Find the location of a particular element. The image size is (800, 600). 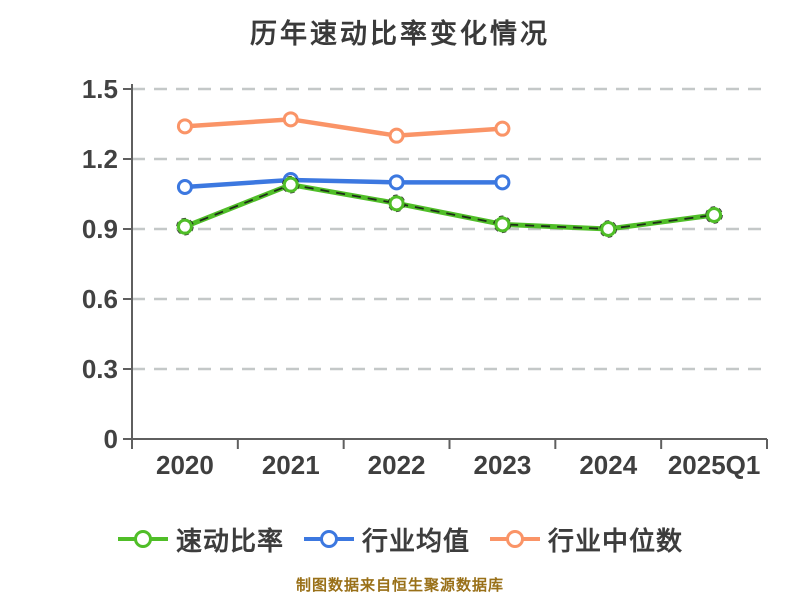

legend-item-quick-ratio: 速动比率 is located at coordinates (200, 539).